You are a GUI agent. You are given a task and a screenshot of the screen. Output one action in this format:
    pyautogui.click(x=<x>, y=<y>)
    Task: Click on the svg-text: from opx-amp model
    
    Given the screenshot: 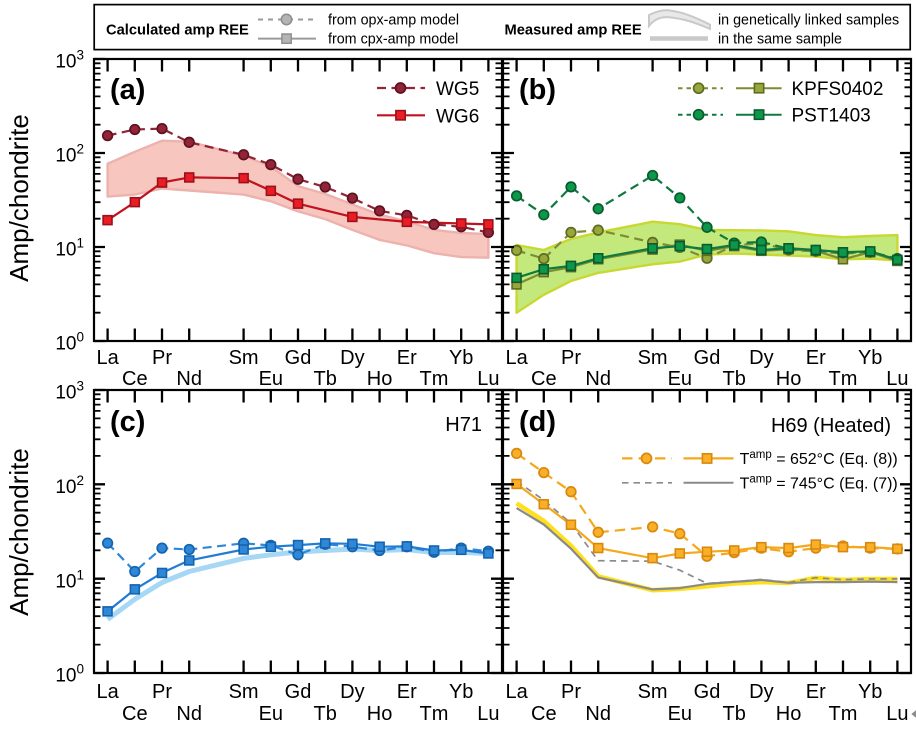 What is the action you would take?
    pyautogui.click(x=393, y=21)
    